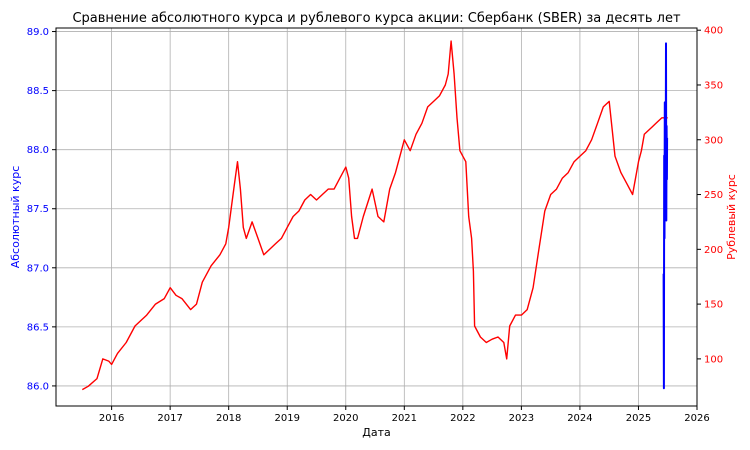 The height and width of the screenshot is (450, 750). What do you see at coordinates (345, 418) in the screenshot?
I see `x-tick-label: 2020` at bounding box center [345, 418].